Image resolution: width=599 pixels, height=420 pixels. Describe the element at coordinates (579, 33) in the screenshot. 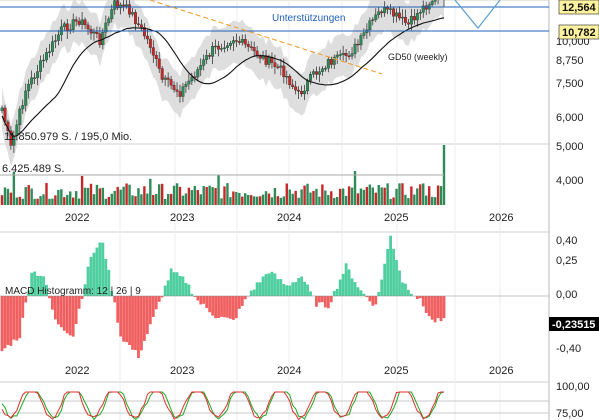

I see `price-tag-lower-text: 10,782` at that location.